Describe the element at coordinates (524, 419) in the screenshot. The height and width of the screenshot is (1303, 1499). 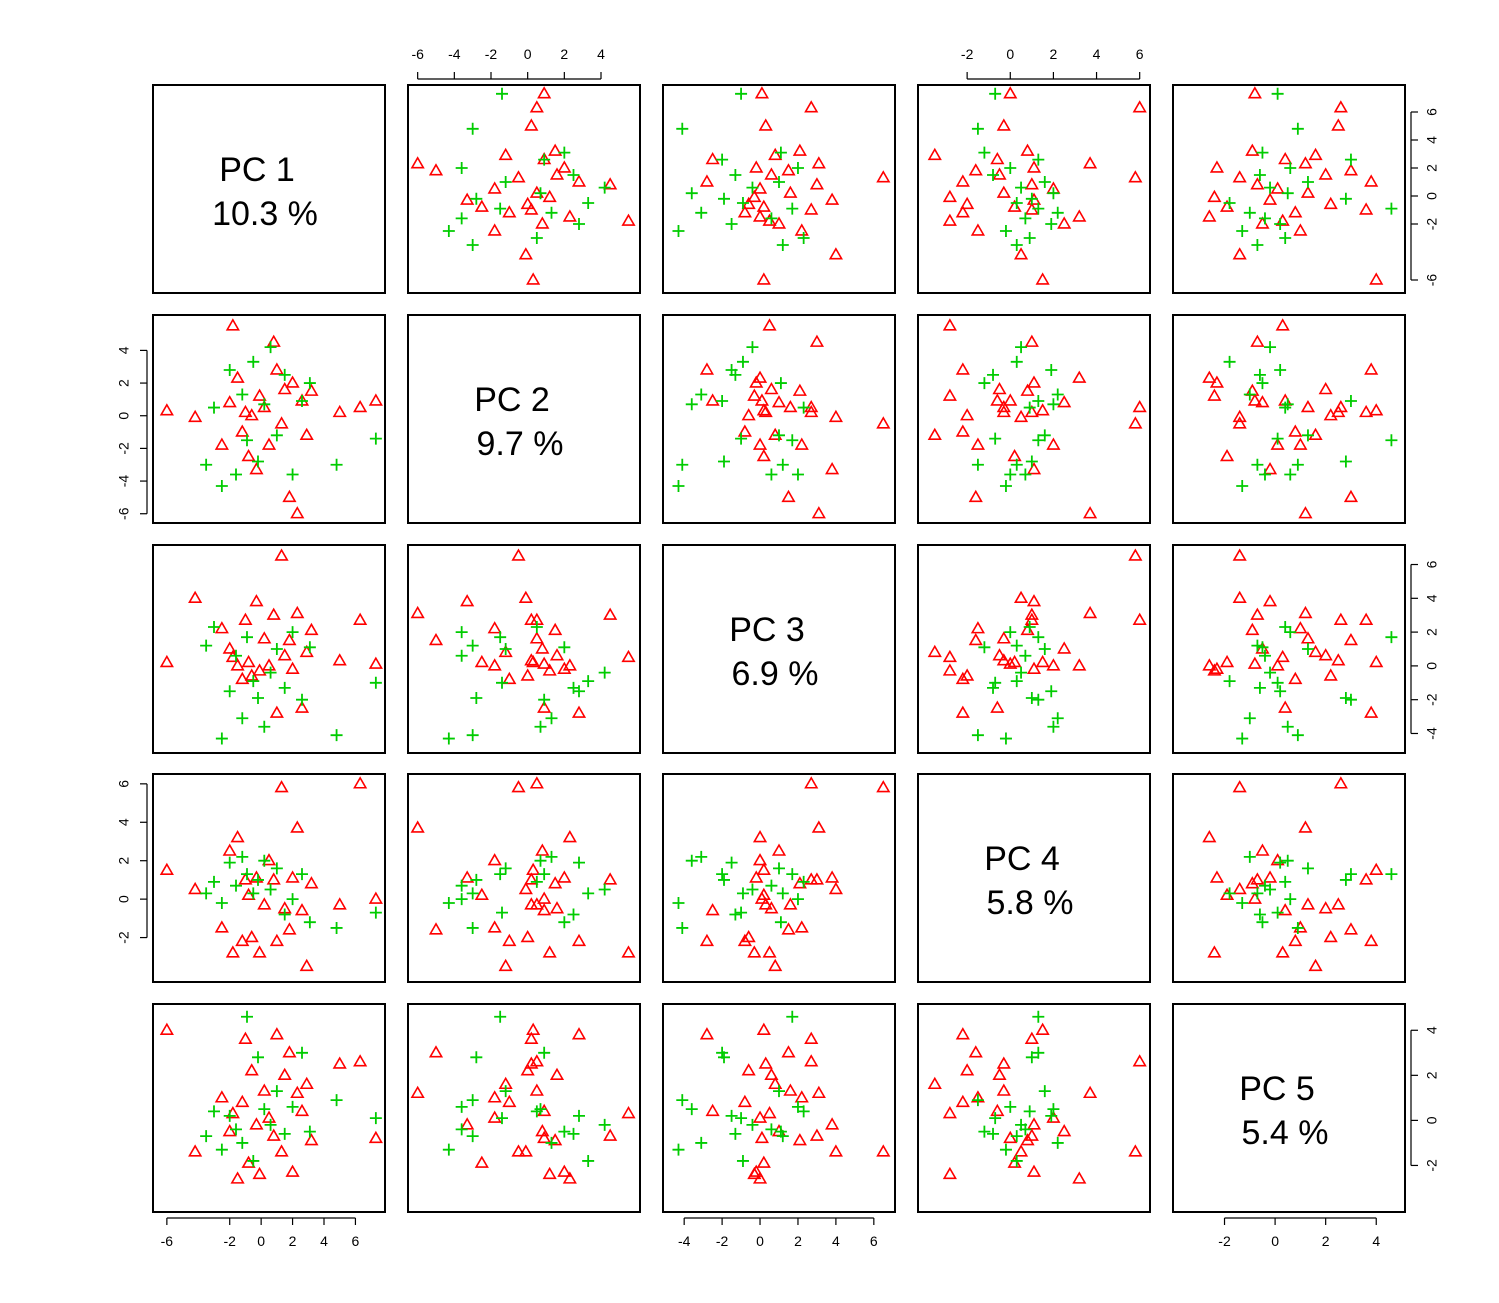
I see `panel-r2-c2` at that location.